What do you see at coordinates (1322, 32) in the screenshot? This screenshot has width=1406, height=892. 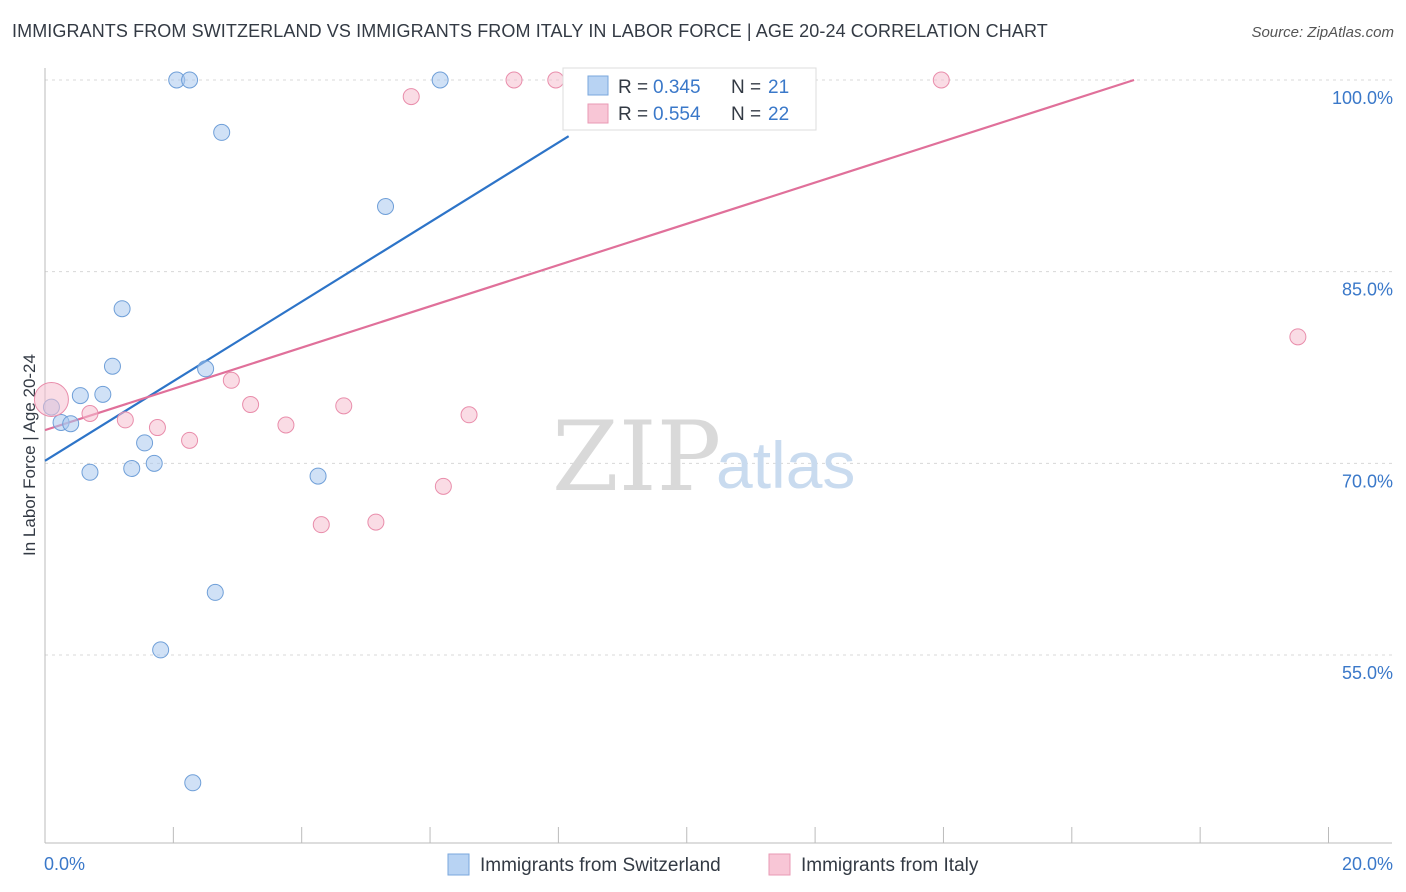 I see `source-credit: Source: ZipAtlas.com` at bounding box center [1322, 32].